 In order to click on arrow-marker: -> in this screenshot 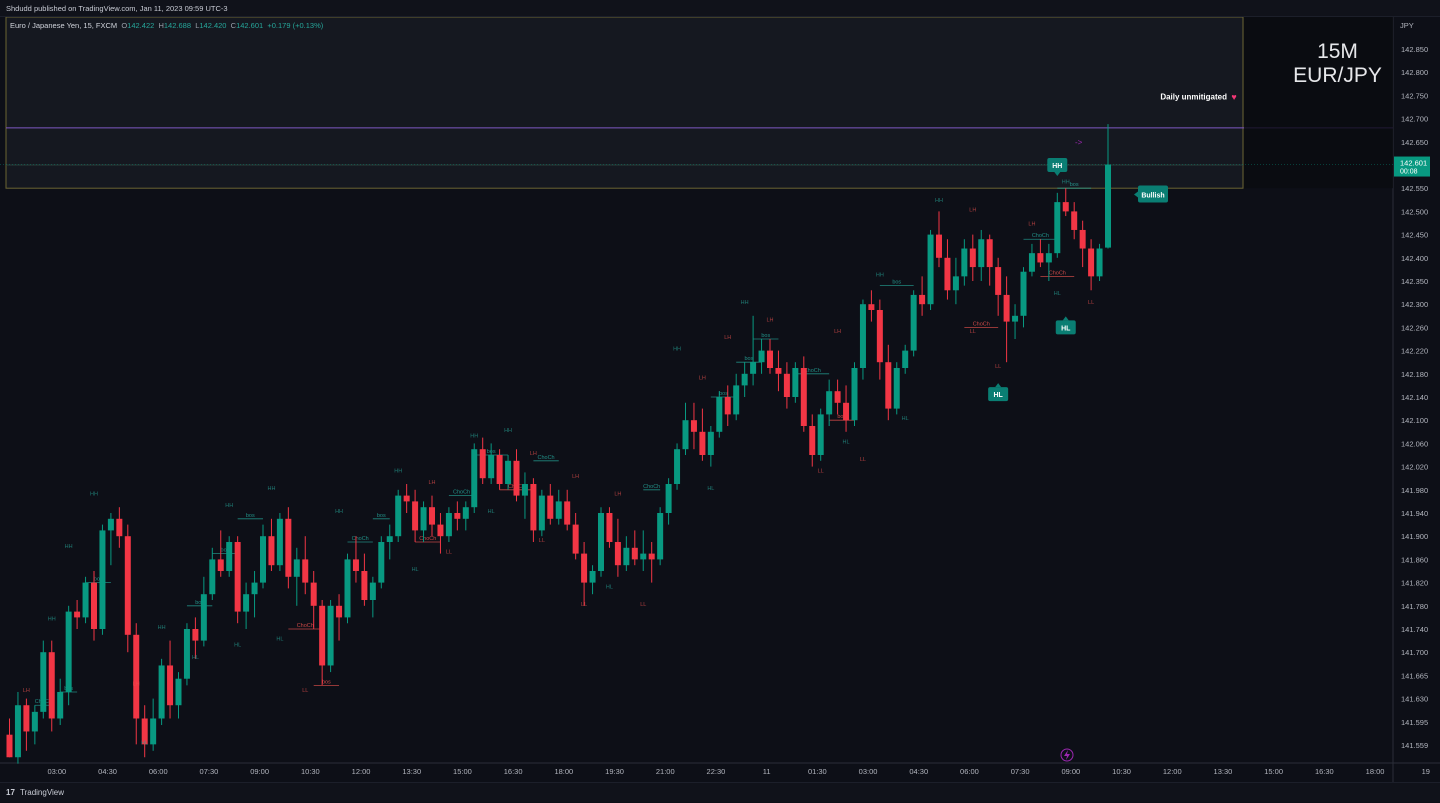, I will do `click(1079, 142)`.